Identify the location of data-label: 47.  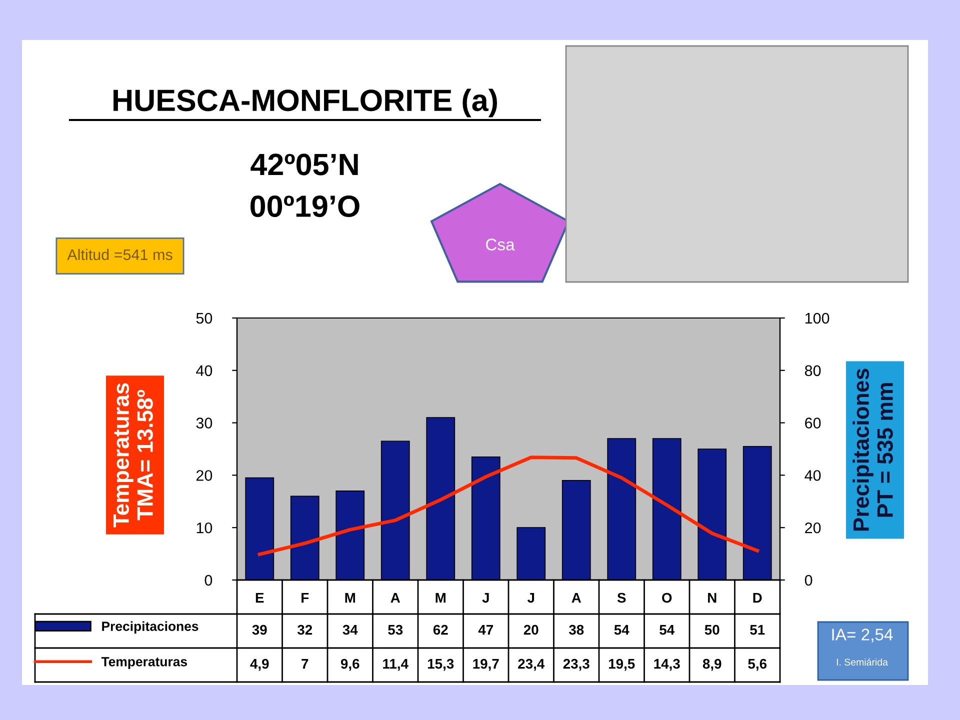
(485, 630).